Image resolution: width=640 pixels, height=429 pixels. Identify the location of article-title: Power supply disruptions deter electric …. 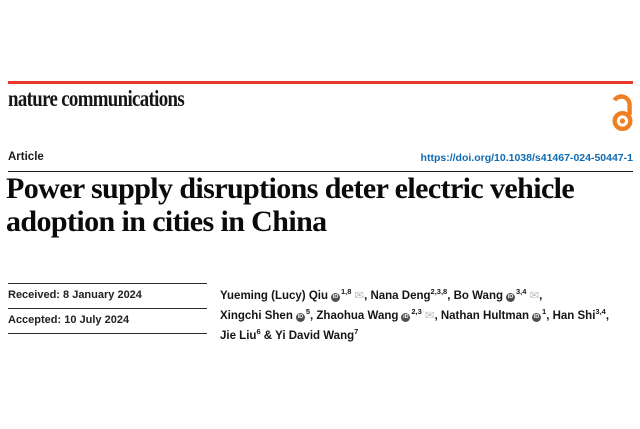
(290, 205).